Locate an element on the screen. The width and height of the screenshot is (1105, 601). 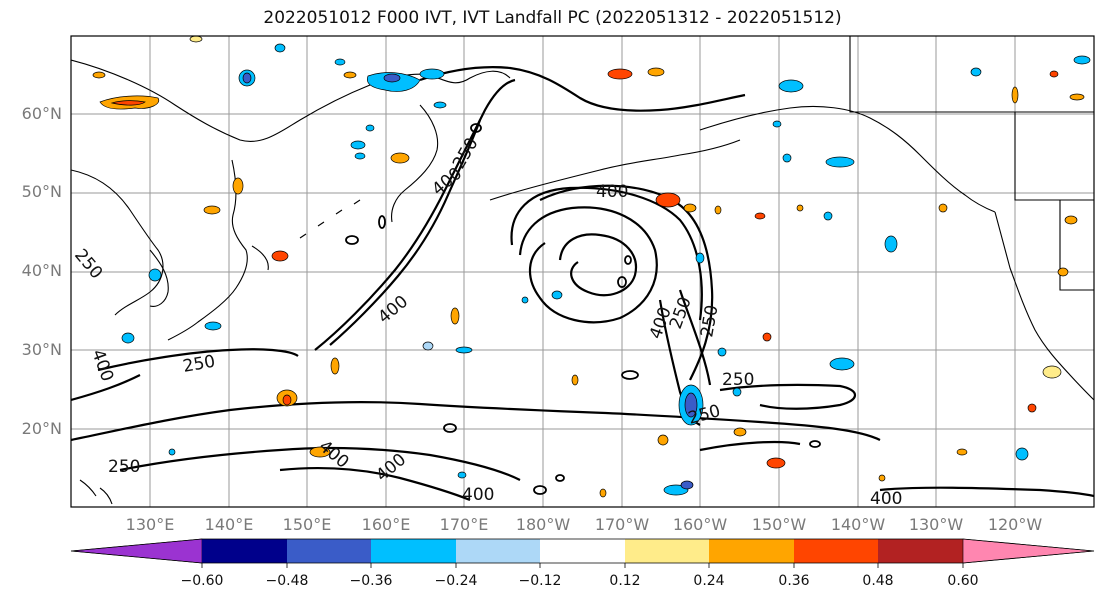
colorbar-tick-label: −0.36 is located at coordinates (371, 581).